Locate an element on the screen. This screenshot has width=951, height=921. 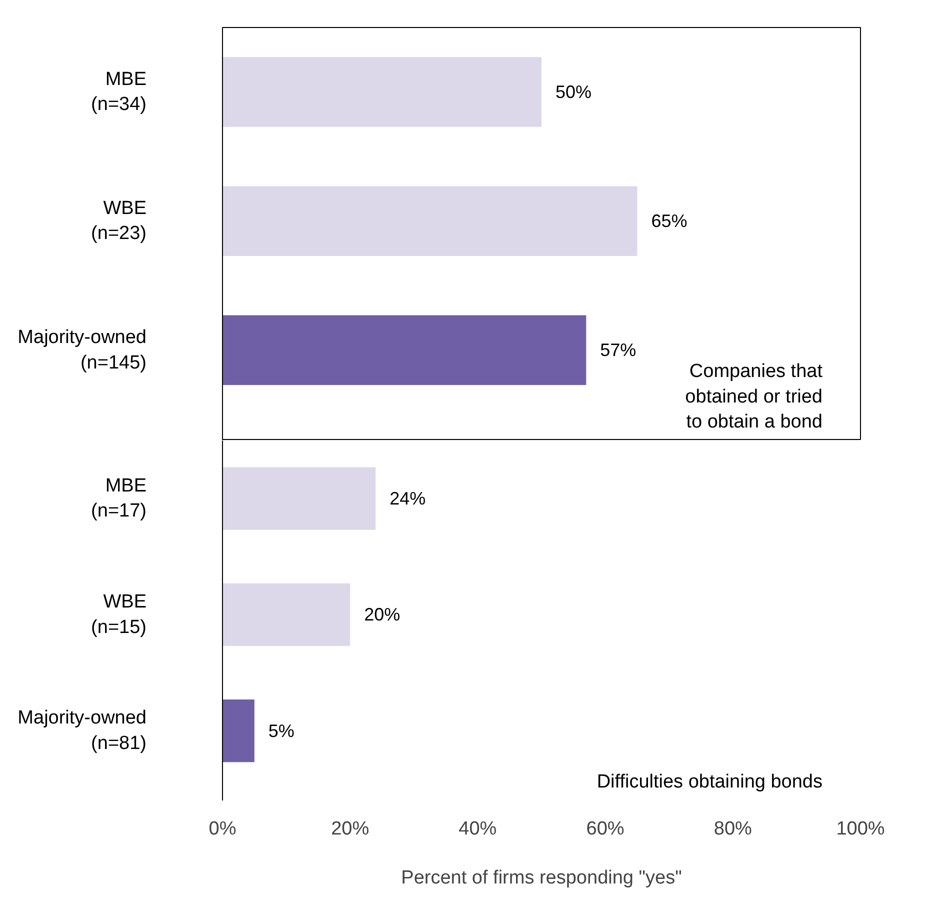
y-tick-label: WBE (n=15) is located at coordinates (118, 615).